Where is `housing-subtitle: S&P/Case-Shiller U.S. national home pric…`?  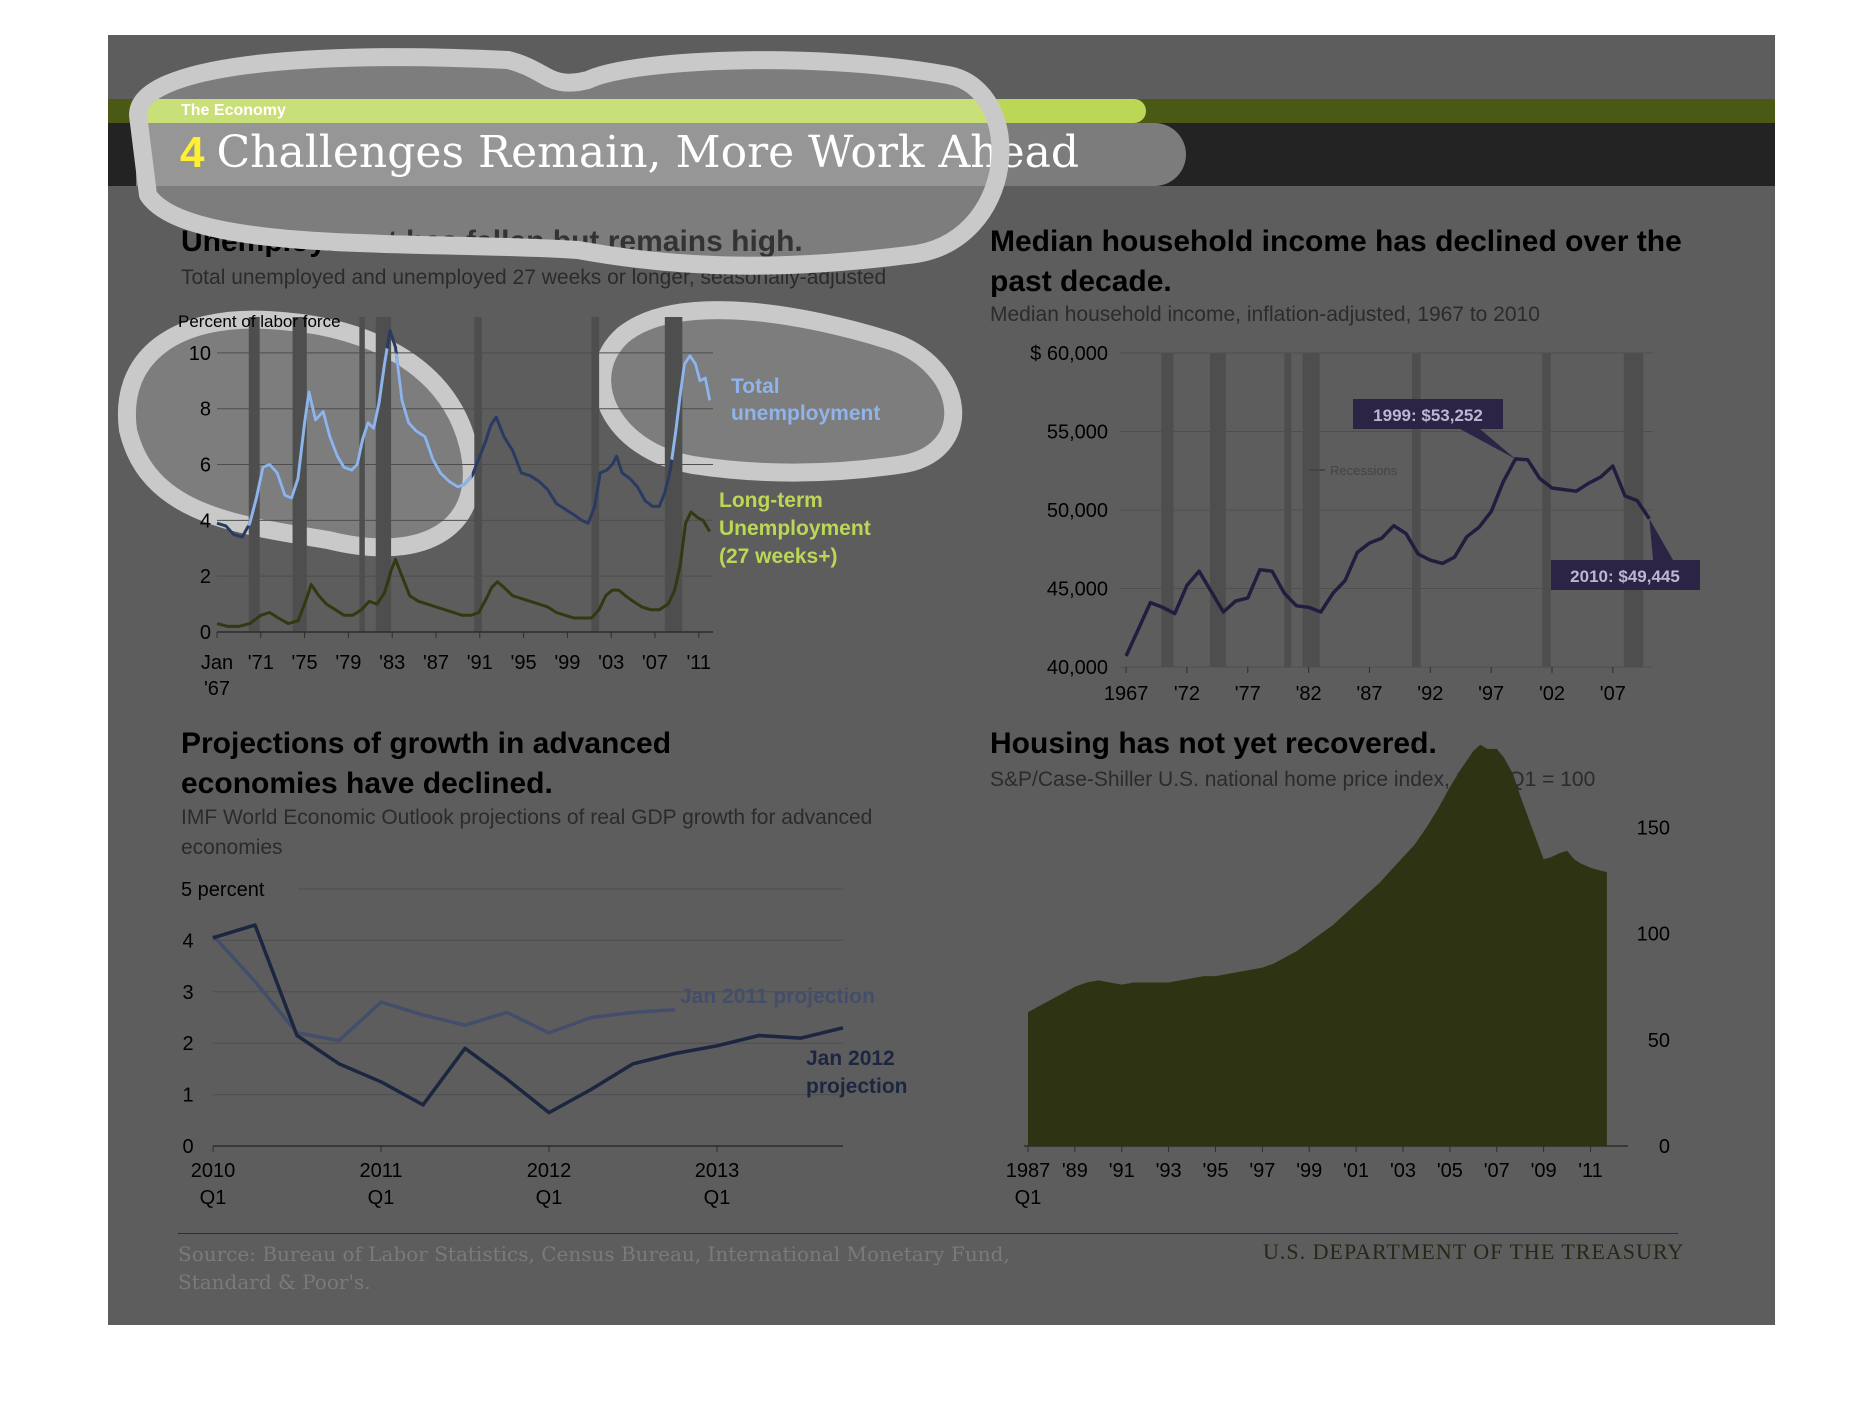 housing-subtitle: S&P/Case-Shiller U.S. national home pric… is located at coordinates (1293, 779).